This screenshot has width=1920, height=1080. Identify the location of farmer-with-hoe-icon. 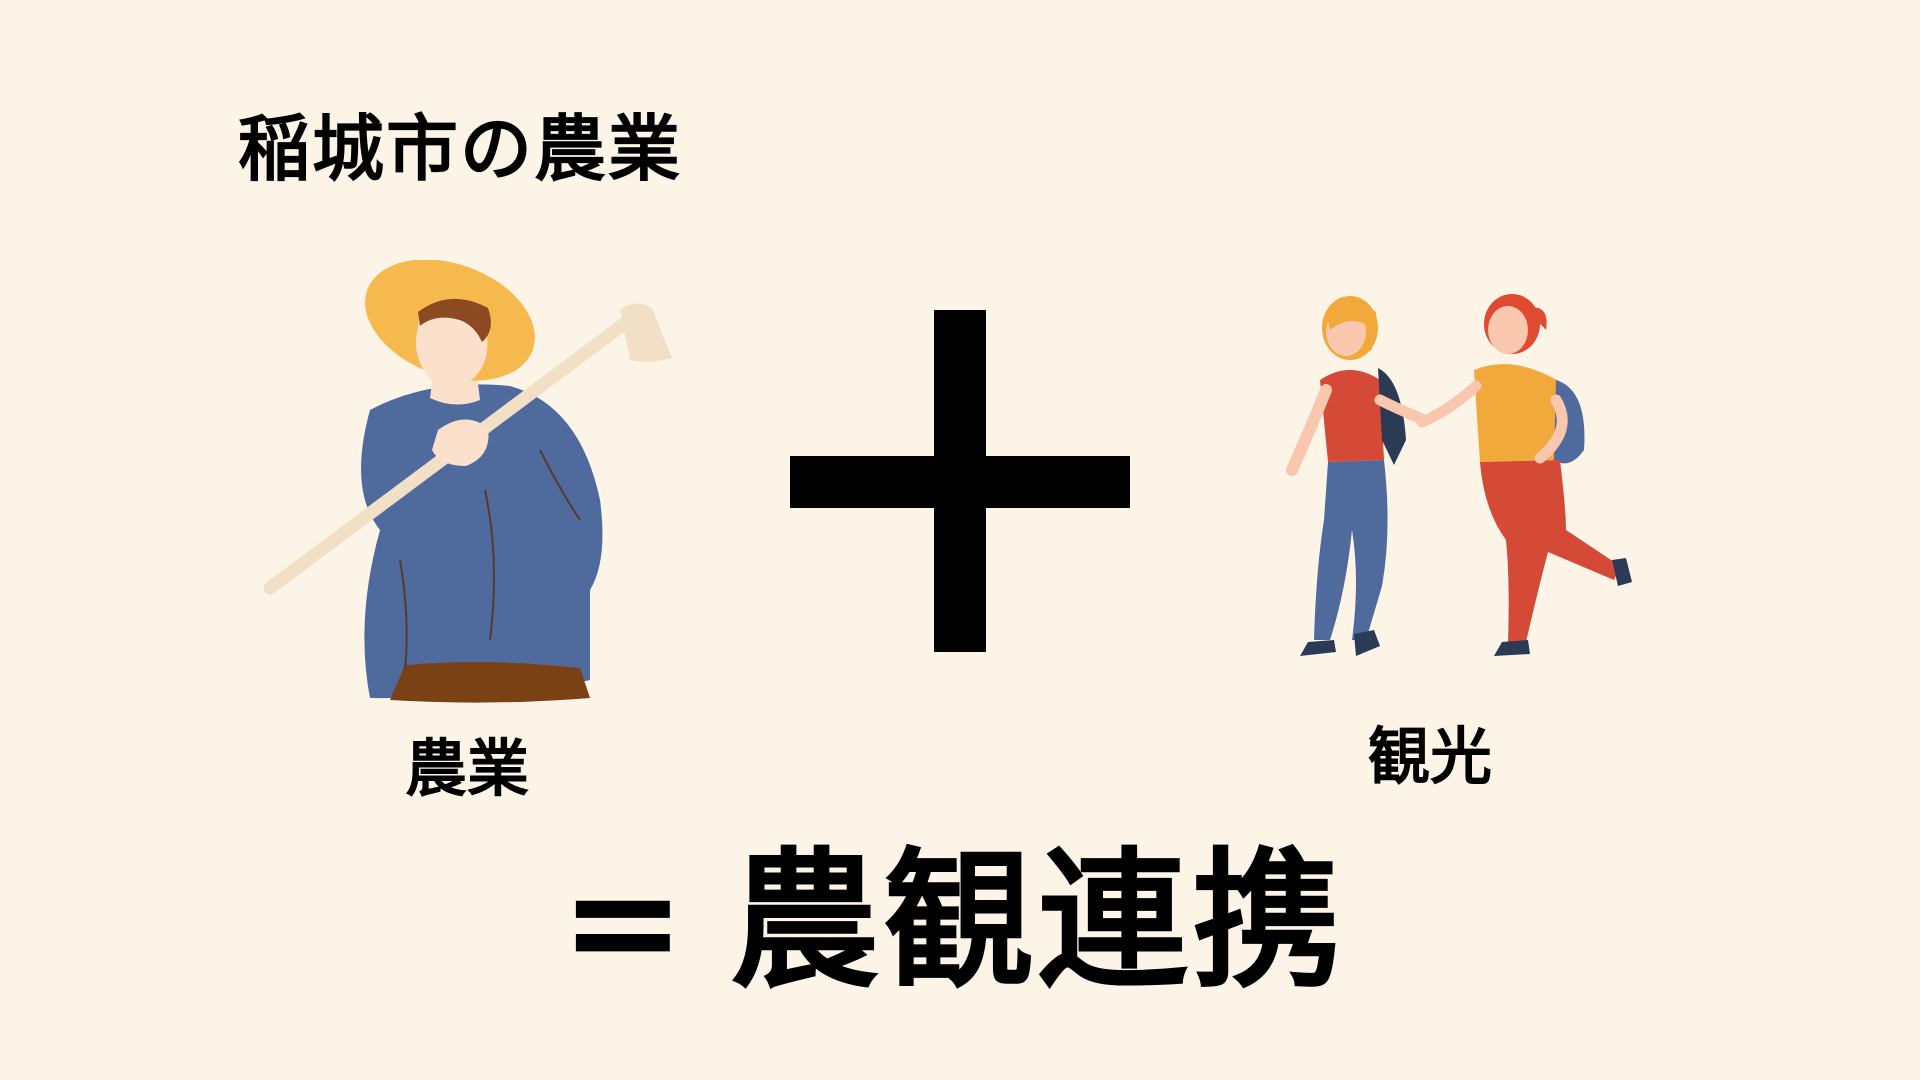
(467, 481).